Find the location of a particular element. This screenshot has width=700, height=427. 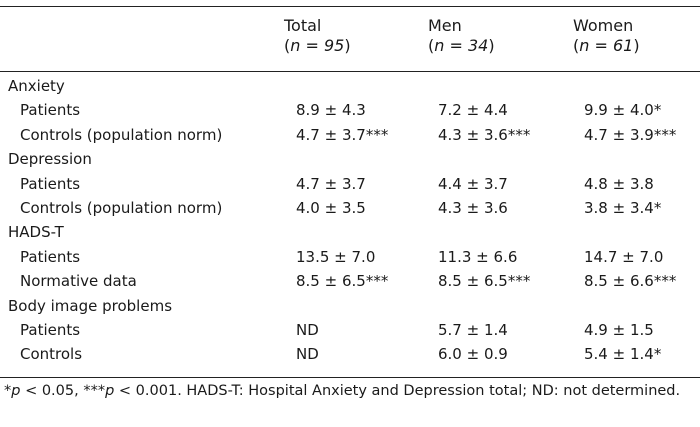

cell-women: 14.7 ± 7.0 is located at coordinates (624, 256).